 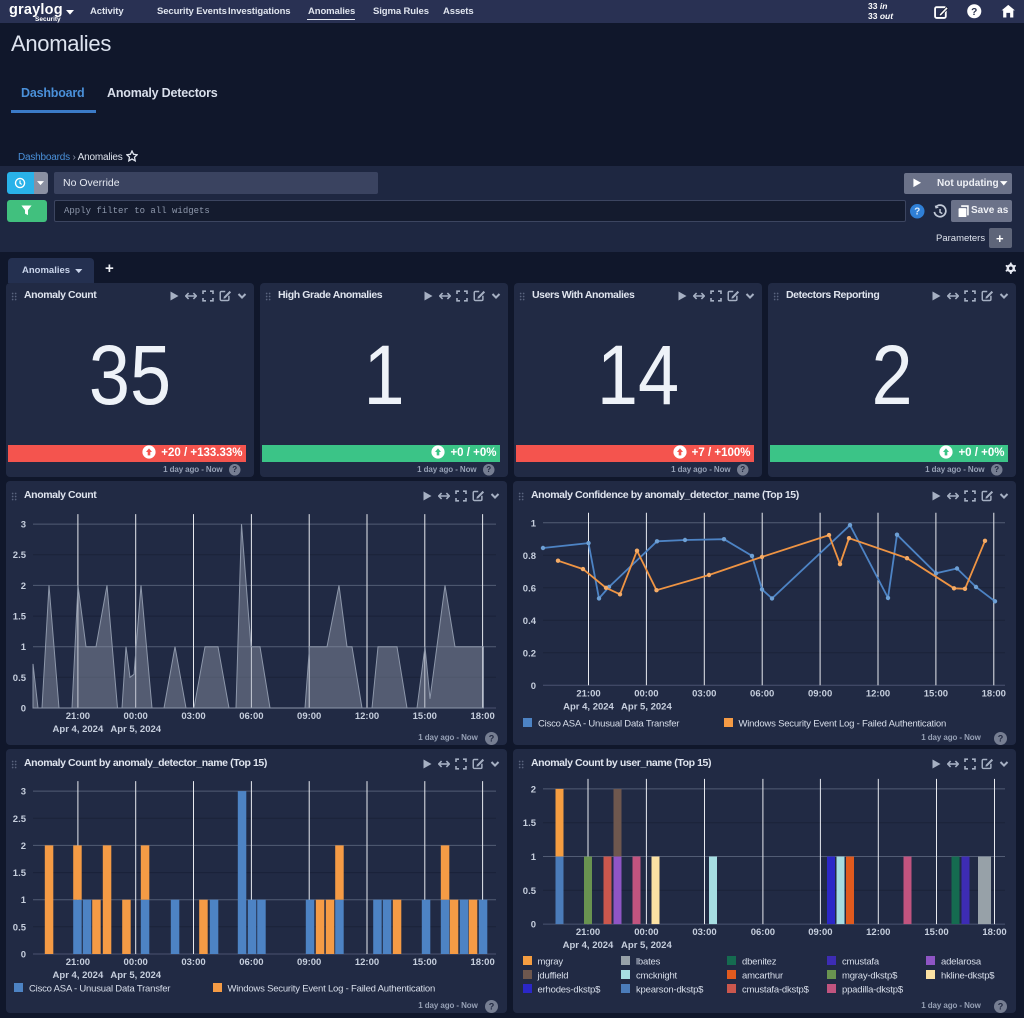 What do you see at coordinates (529, 555) in the screenshot?
I see `svg-text: 0.8` at bounding box center [529, 555].